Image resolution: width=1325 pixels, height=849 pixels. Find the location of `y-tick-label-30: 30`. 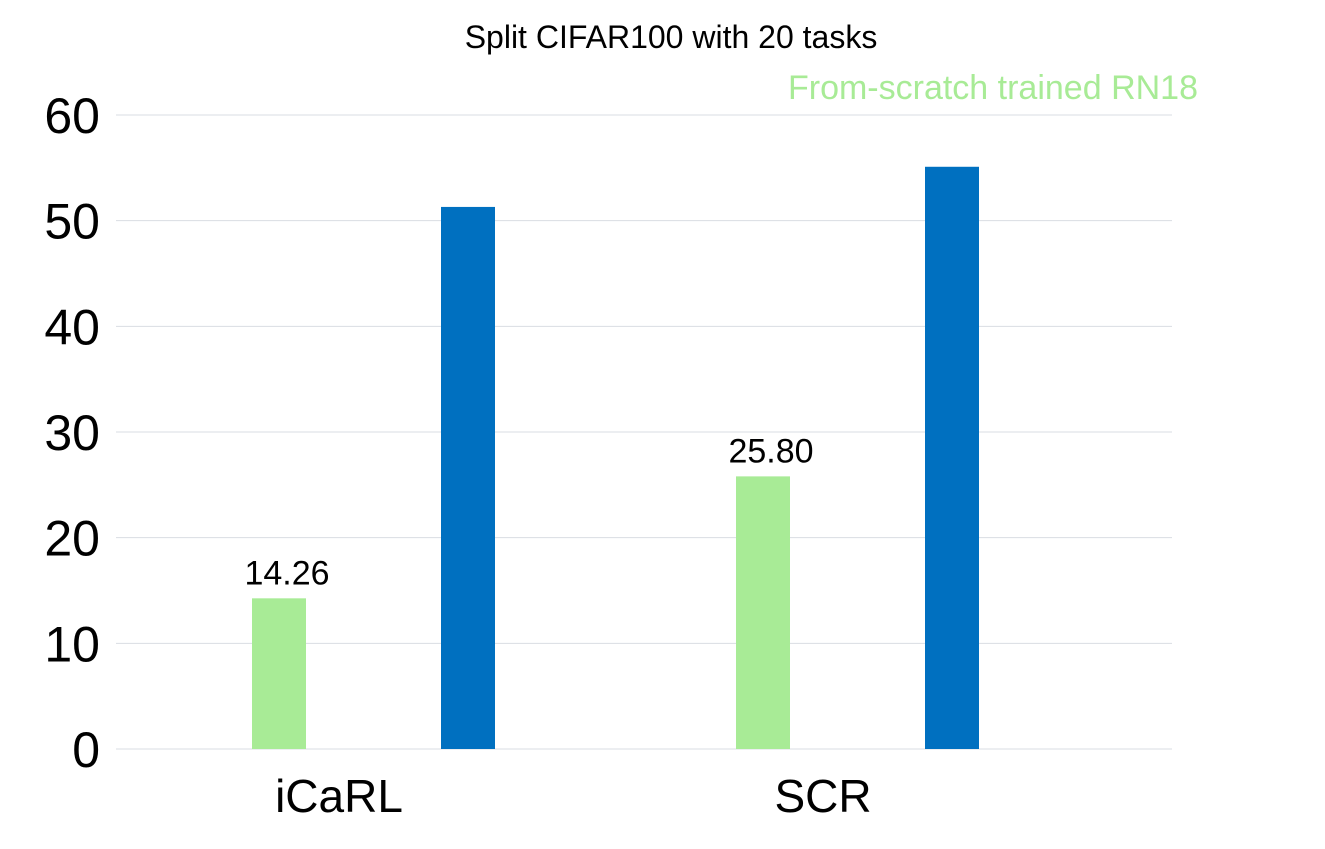

y-tick-label-30: 30 is located at coordinates (72, 433).